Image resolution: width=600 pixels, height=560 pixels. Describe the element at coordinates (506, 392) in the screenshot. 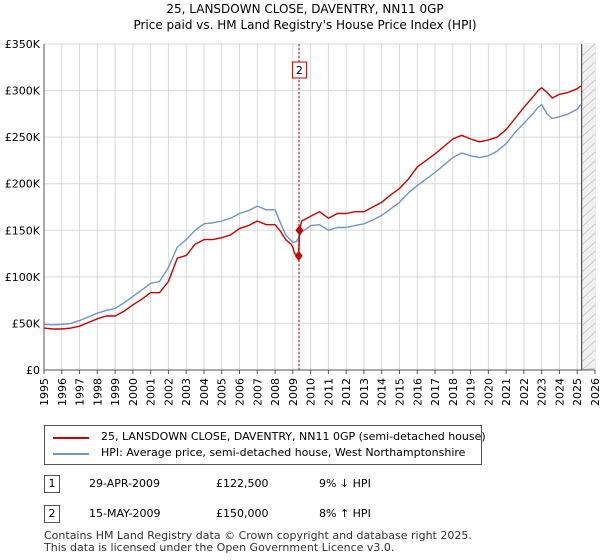

I see `x-tick-label: 2021` at that location.